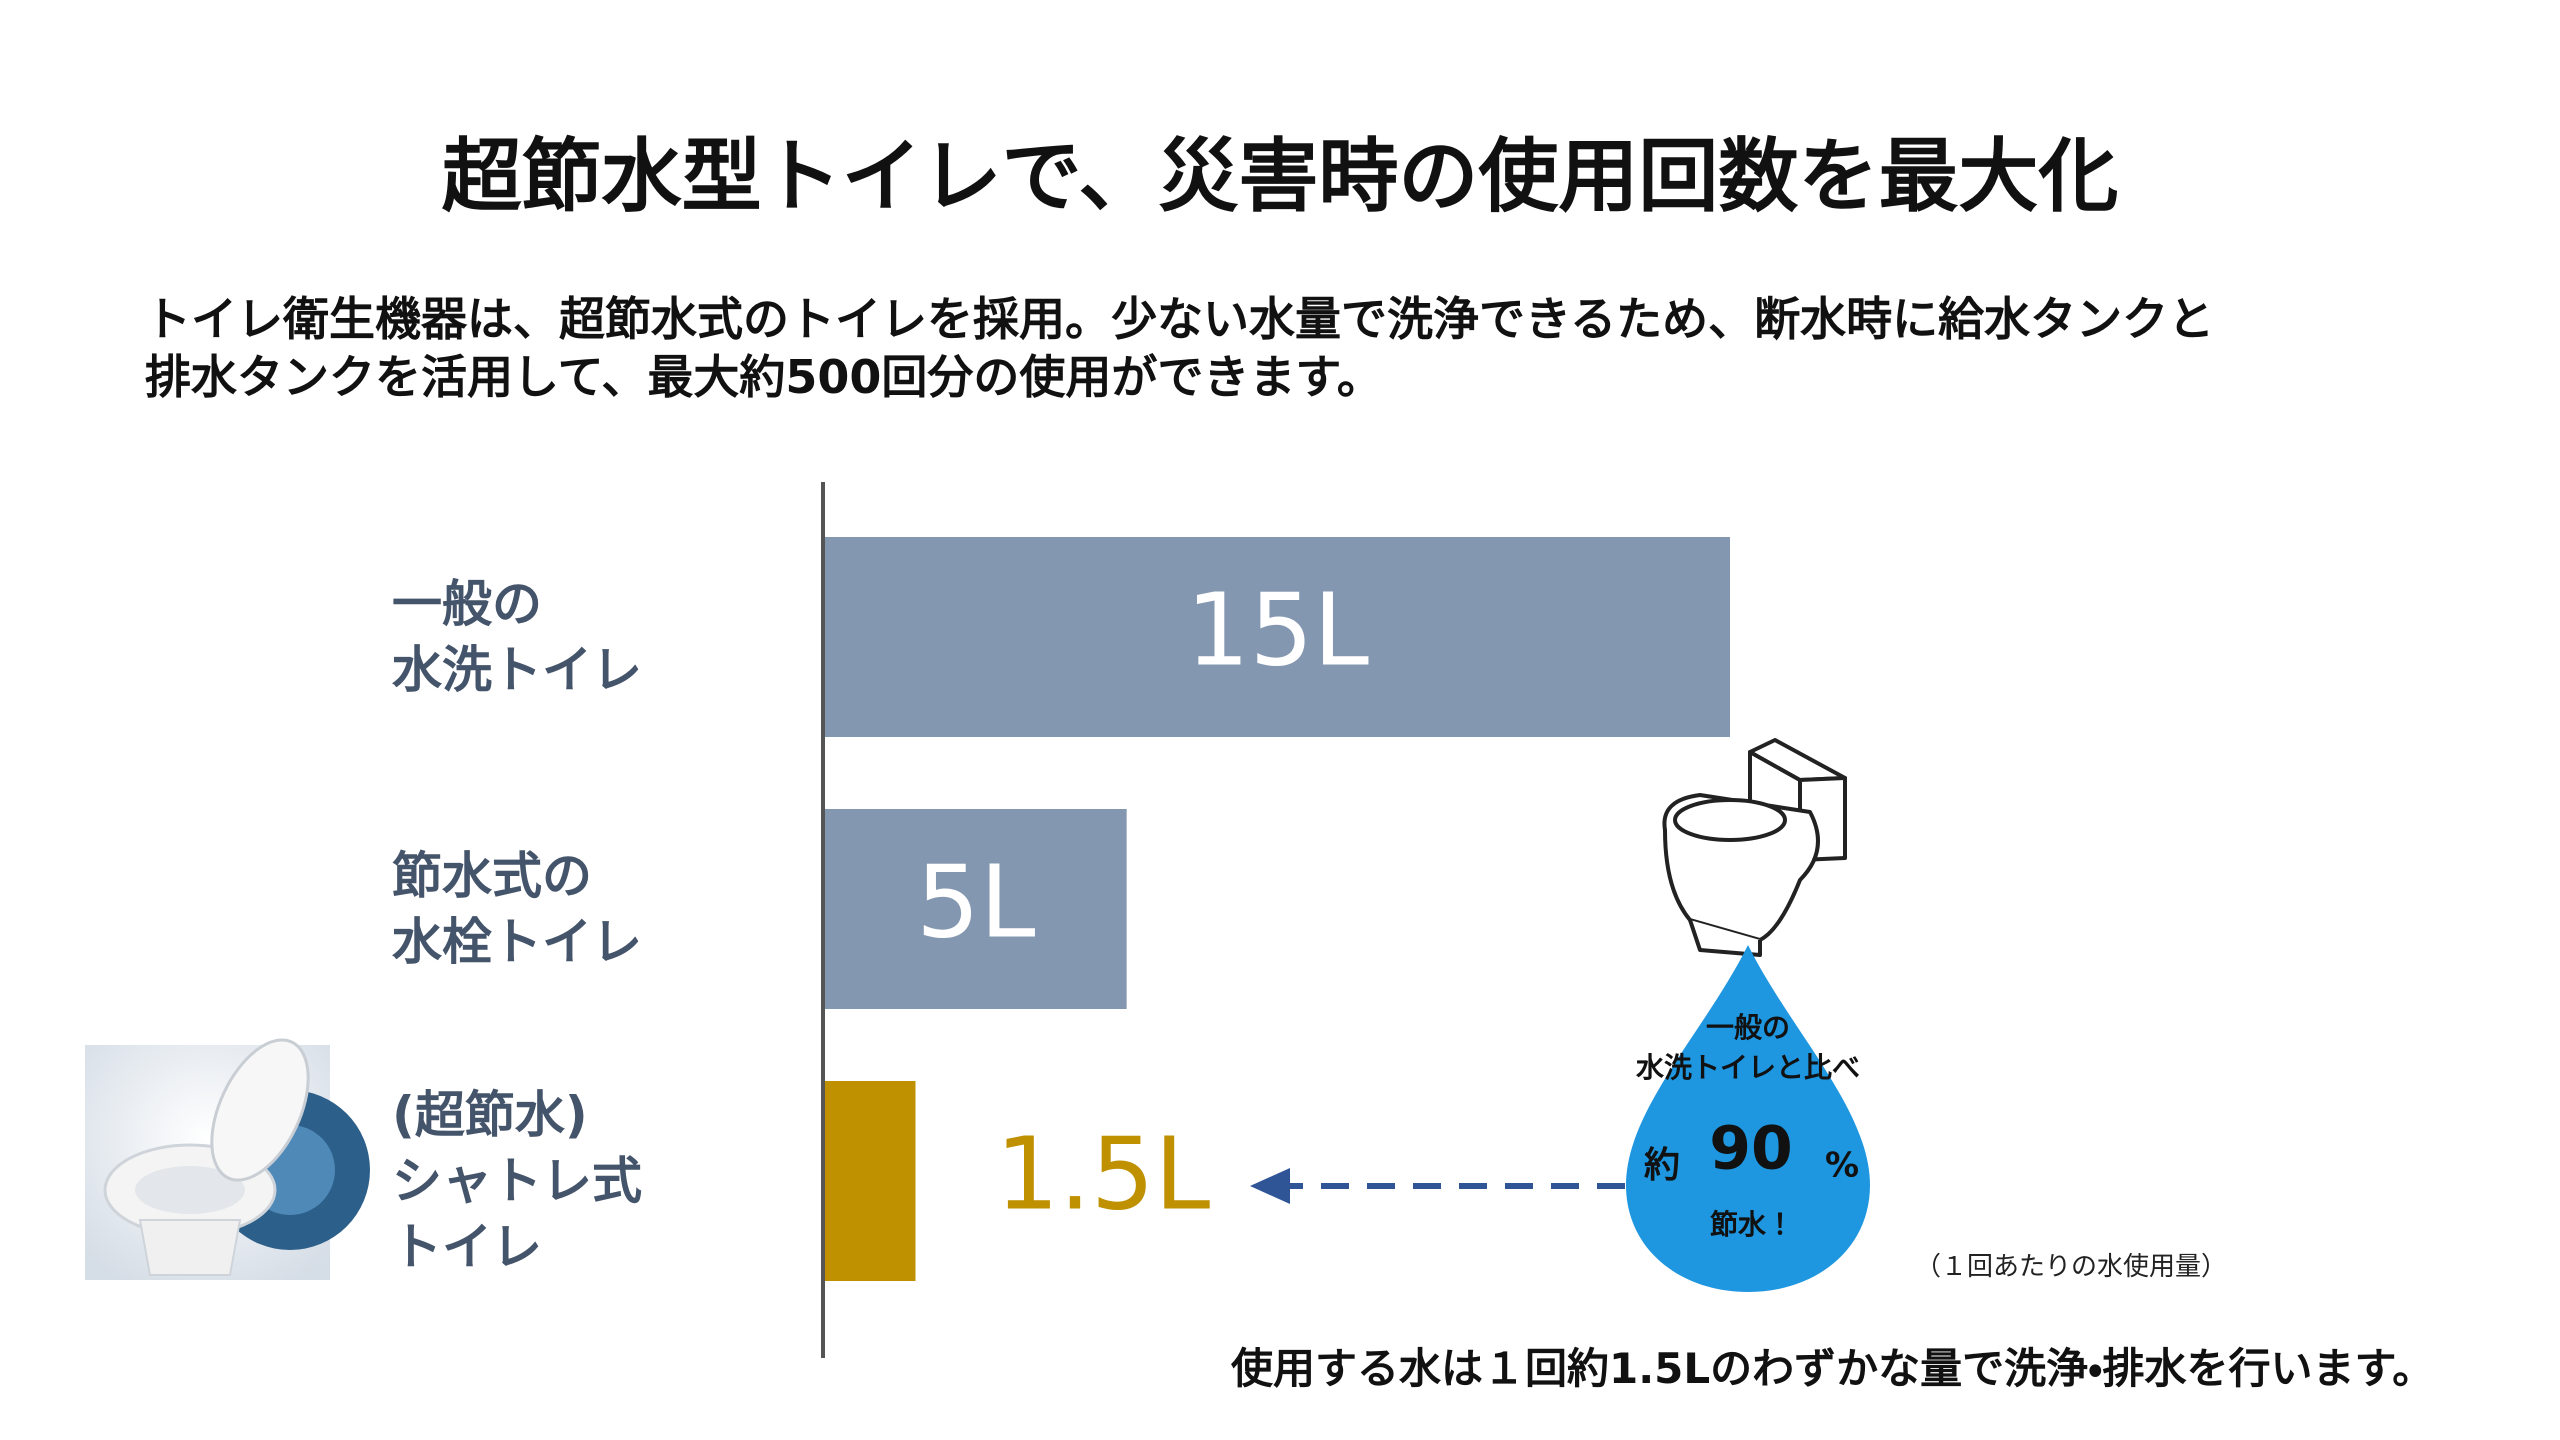  What do you see at coordinates (517, 909) in the screenshot?
I see `category-label: 節水式の 水栓トイレ` at bounding box center [517, 909].